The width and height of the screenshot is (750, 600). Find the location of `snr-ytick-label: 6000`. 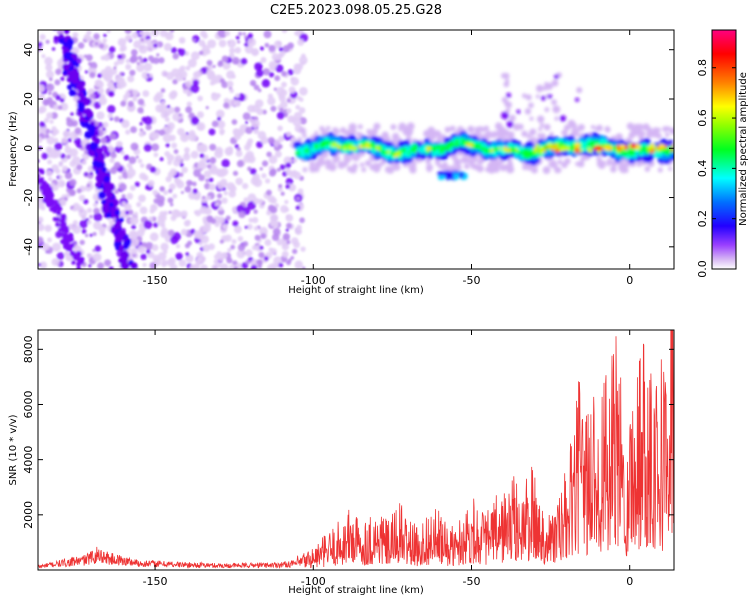

snr-ytick-label: 6000 is located at coordinates (28, 404).